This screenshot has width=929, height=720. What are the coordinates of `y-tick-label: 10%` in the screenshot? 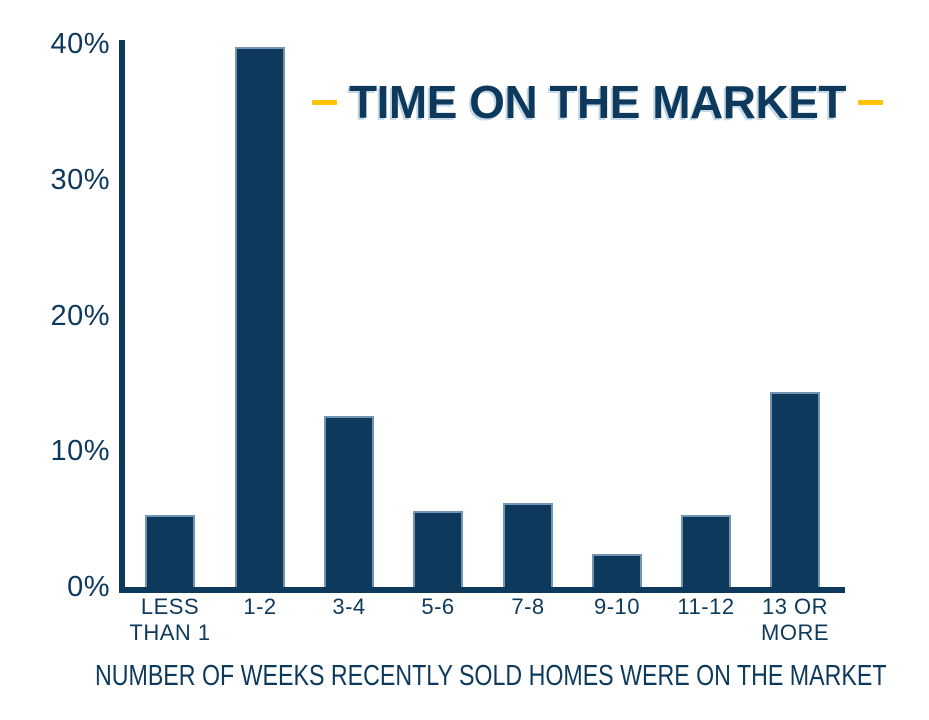 It's located at (80, 451).